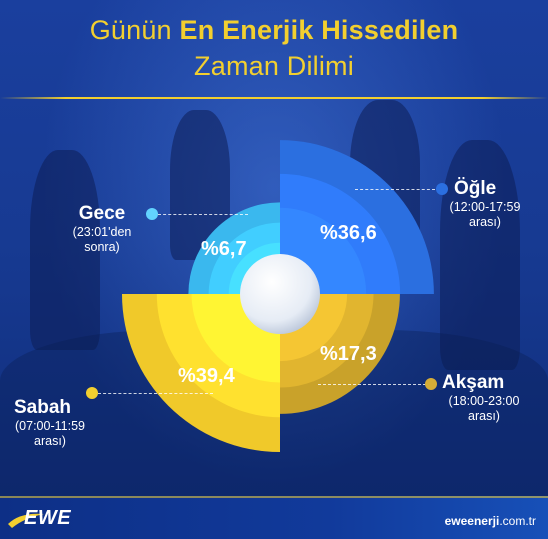  I want to click on label-aksam: Akşam (18:00-23:00 arası), so click(484, 398).